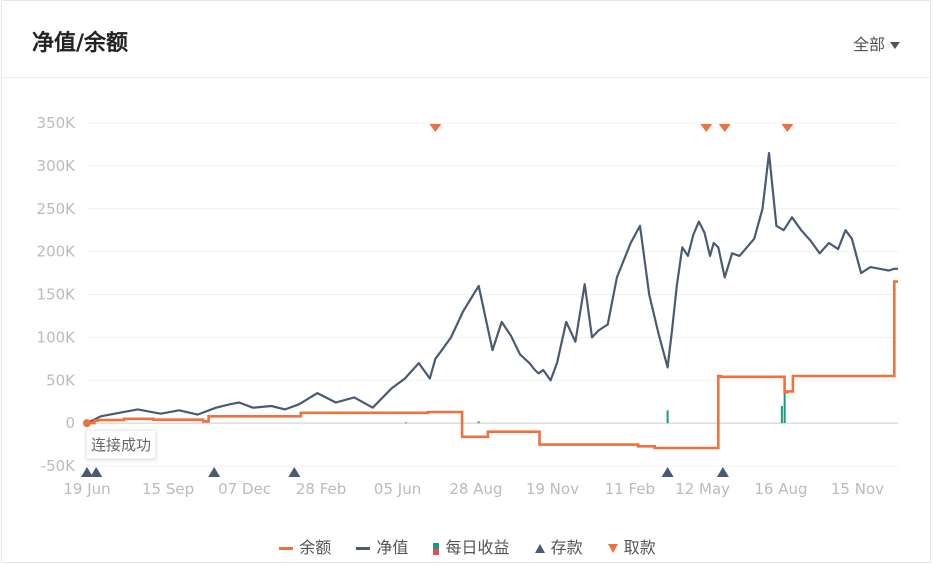  What do you see at coordinates (780, 489) in the screenshot?
I see `x-tick-label: 16 Aug` at bounding box center [780, 489].